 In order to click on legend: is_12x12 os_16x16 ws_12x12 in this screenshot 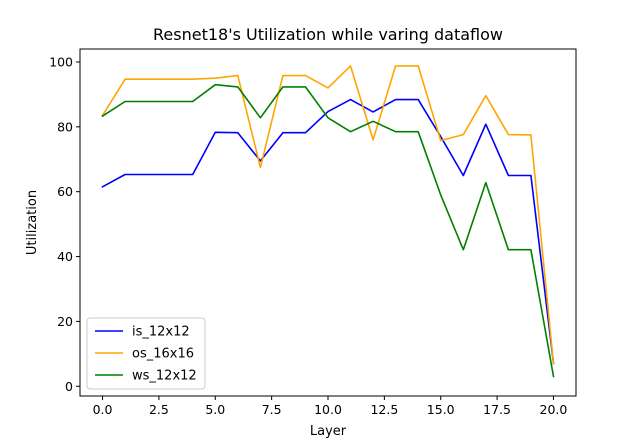, I will do `click(146, 353)`.